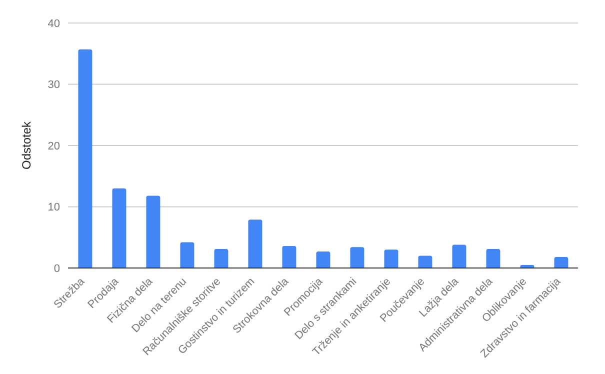 The width and height of the screenshot is (605, 374). Describe the element at coordinates (54, 208) in the screenshot. I see `y-tick-label: 10` at that location.